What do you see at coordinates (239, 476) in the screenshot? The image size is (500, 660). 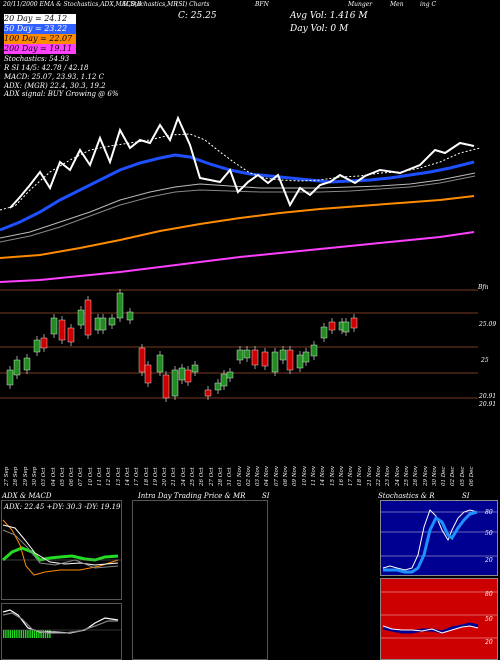 I see `date-label: 01 Nov` at bounding box center [239, 476].